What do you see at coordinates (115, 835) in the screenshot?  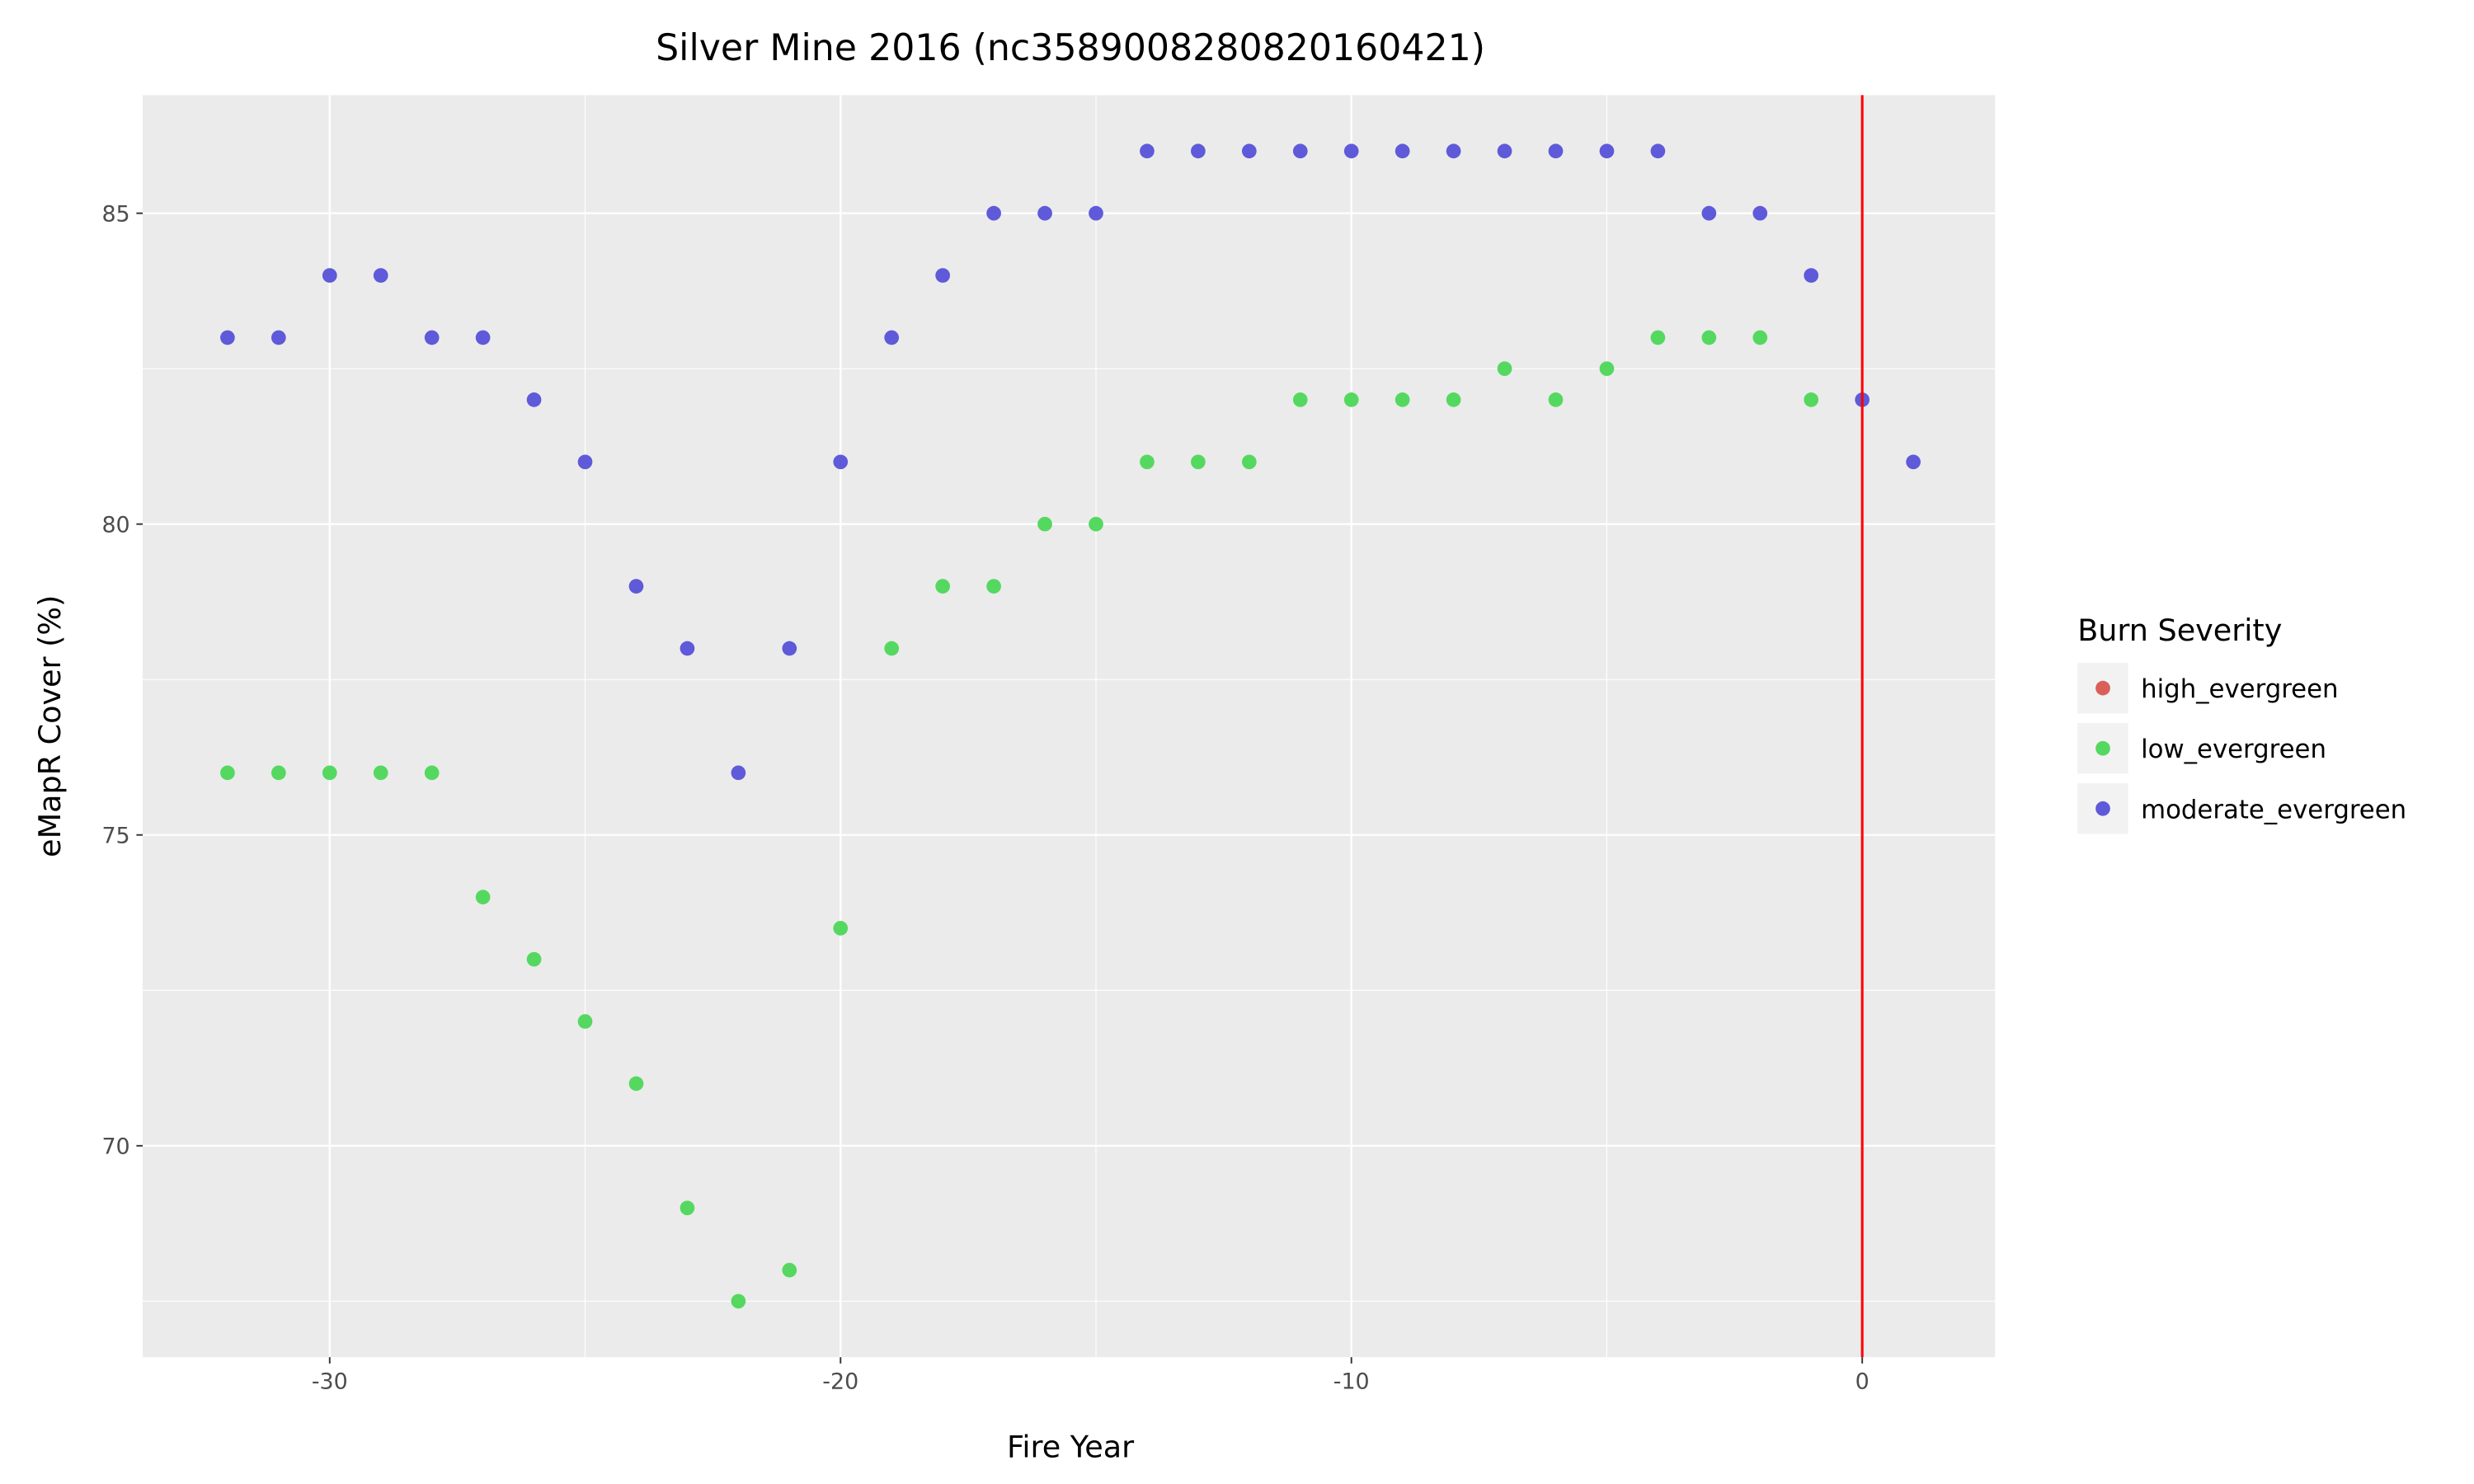 I see `y-tick-label: 75` at bounding box center [115, 835].